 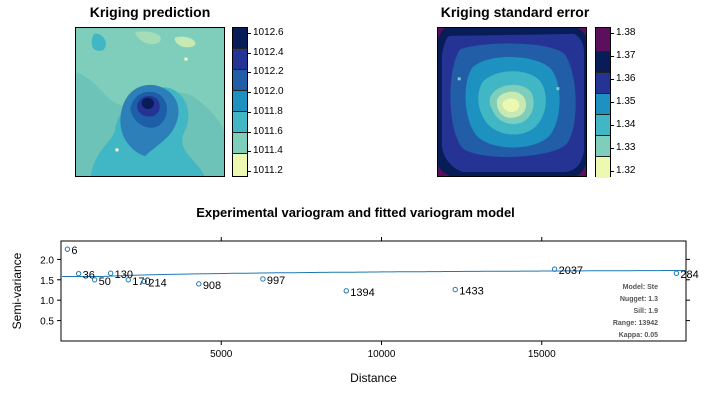 What do you see at coordinates (626, 170) in the screenshot?
I see `stderr-colorbar-tick-label: 1.32` at bounding box center [626, 170].